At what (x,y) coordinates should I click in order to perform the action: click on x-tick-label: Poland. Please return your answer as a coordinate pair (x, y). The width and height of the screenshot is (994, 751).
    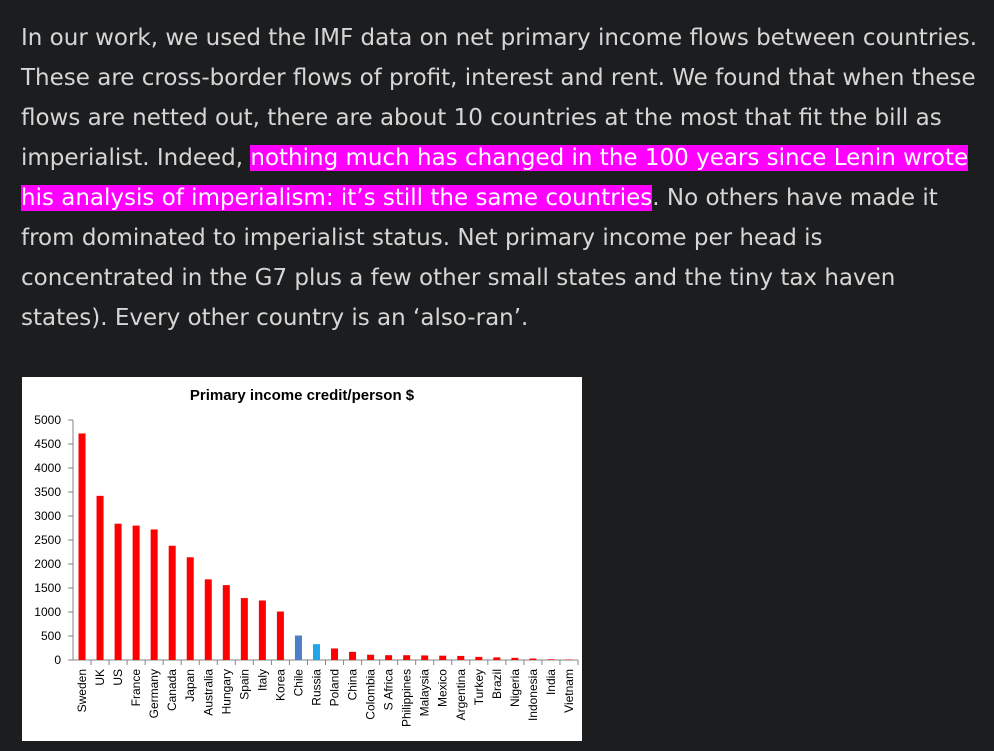
    Looking at the image, I should click on (335, 687).